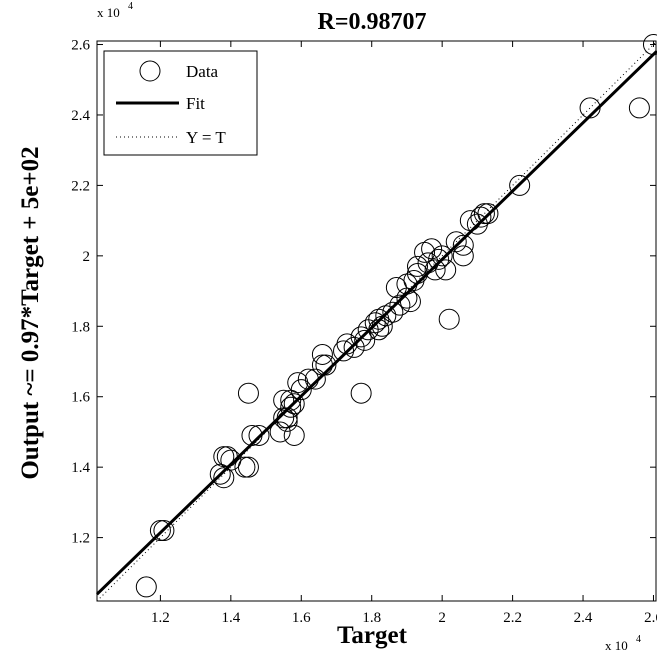  What do you see at coordinates (638, 639) in the screenshot?
I see `x-exponent-power: 4` at bounding box center [638, 639].